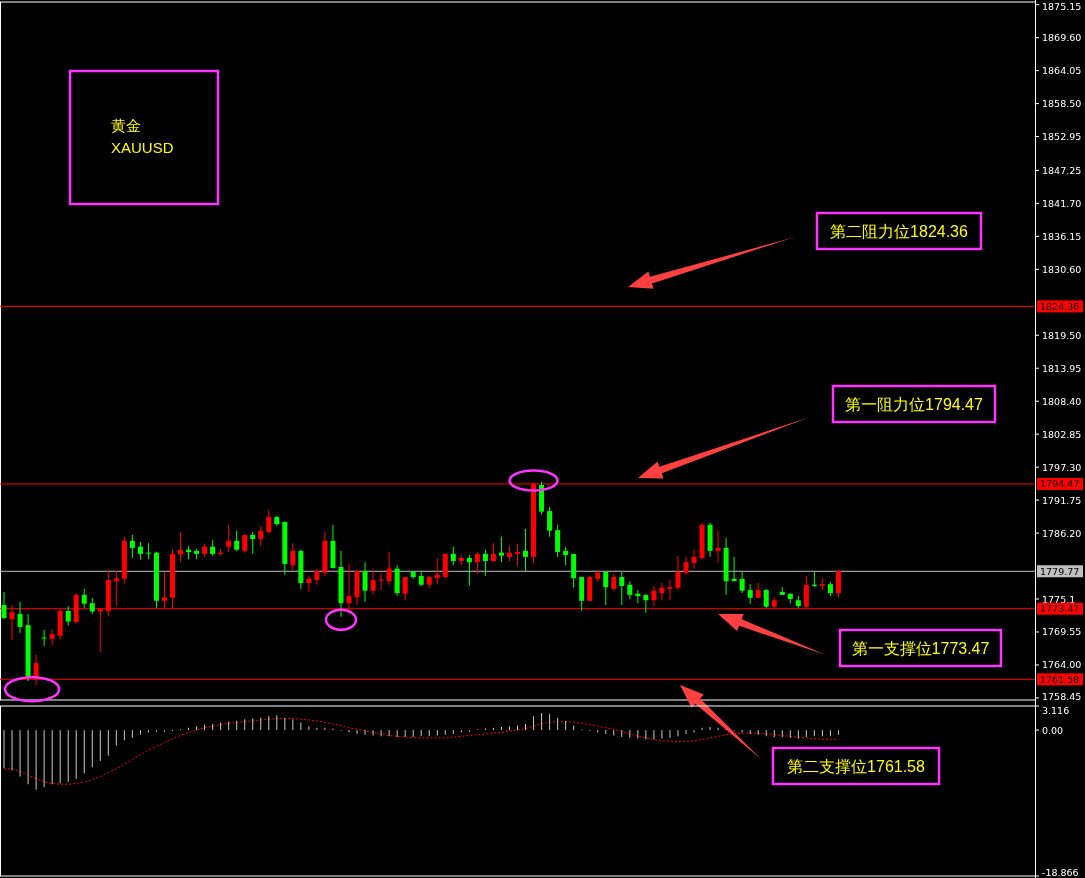 The width and height of the screenshot is (1085, 878). What do you see at coordinates (1062, 6) in the screenshot?
I see `y-tick-label: 1875.15` at bounding box center [1062, 6].